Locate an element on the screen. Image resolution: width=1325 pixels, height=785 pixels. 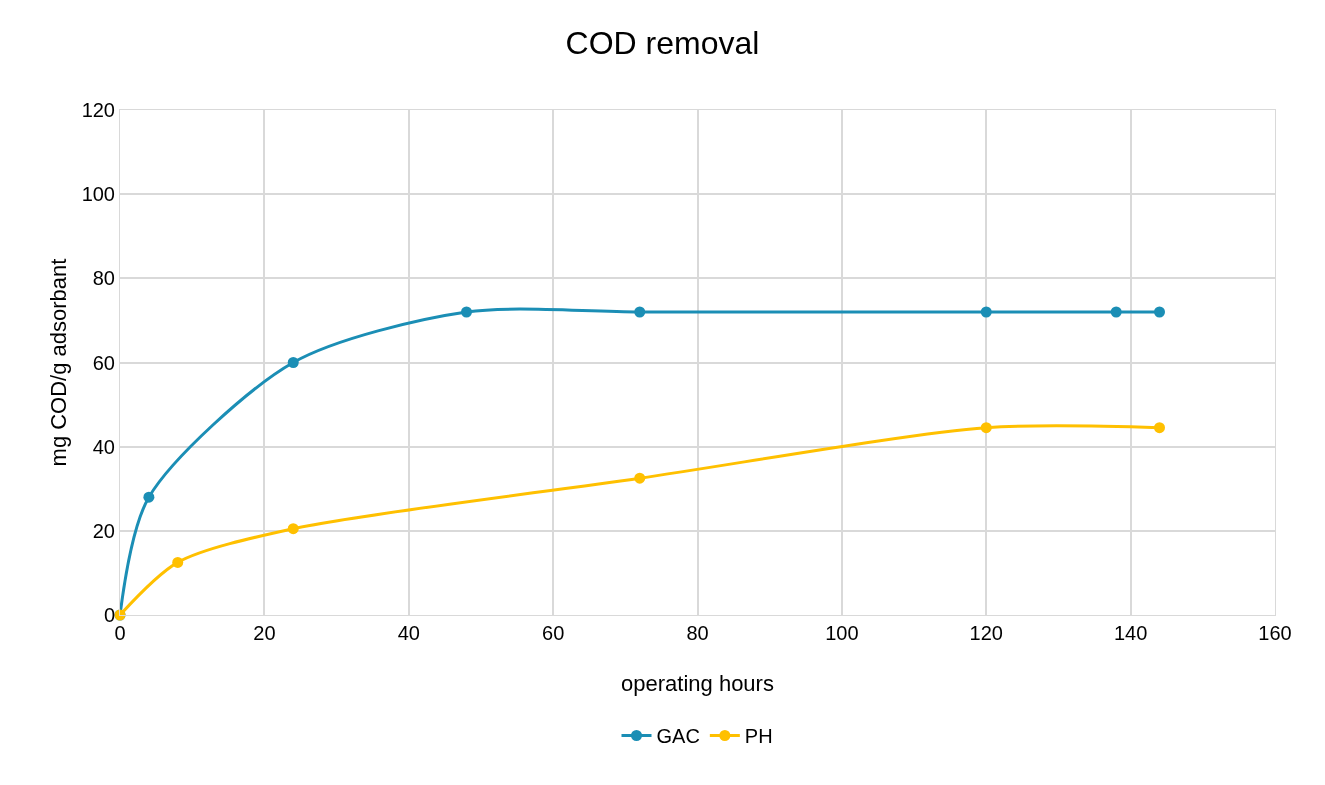
y-tick-label: 0 is located at coordinates (109, 615).